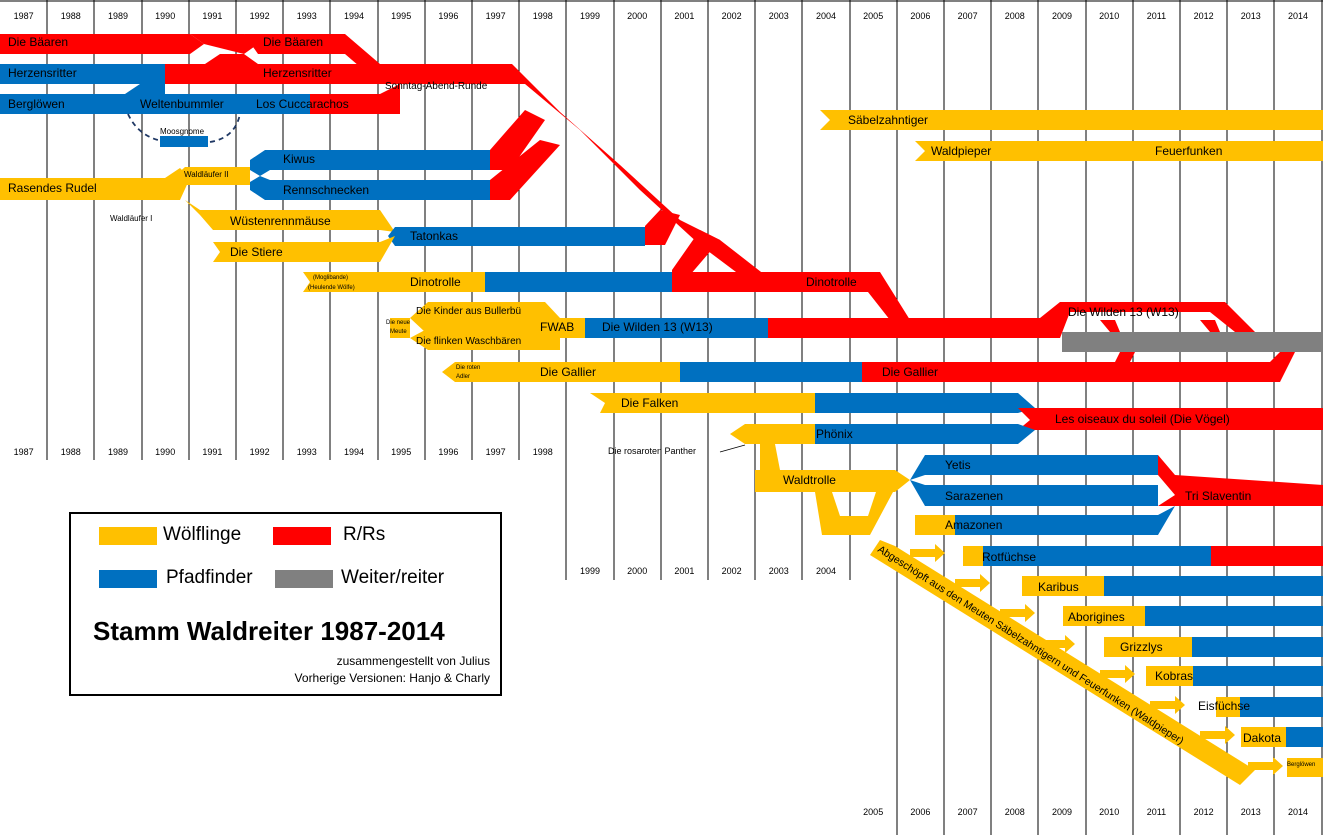 The height and width of the screenshot is (835, 1335). Describe the element at coordinates (958, 465) in the screenshot. I see `label-yetis: Yetis` at that location.